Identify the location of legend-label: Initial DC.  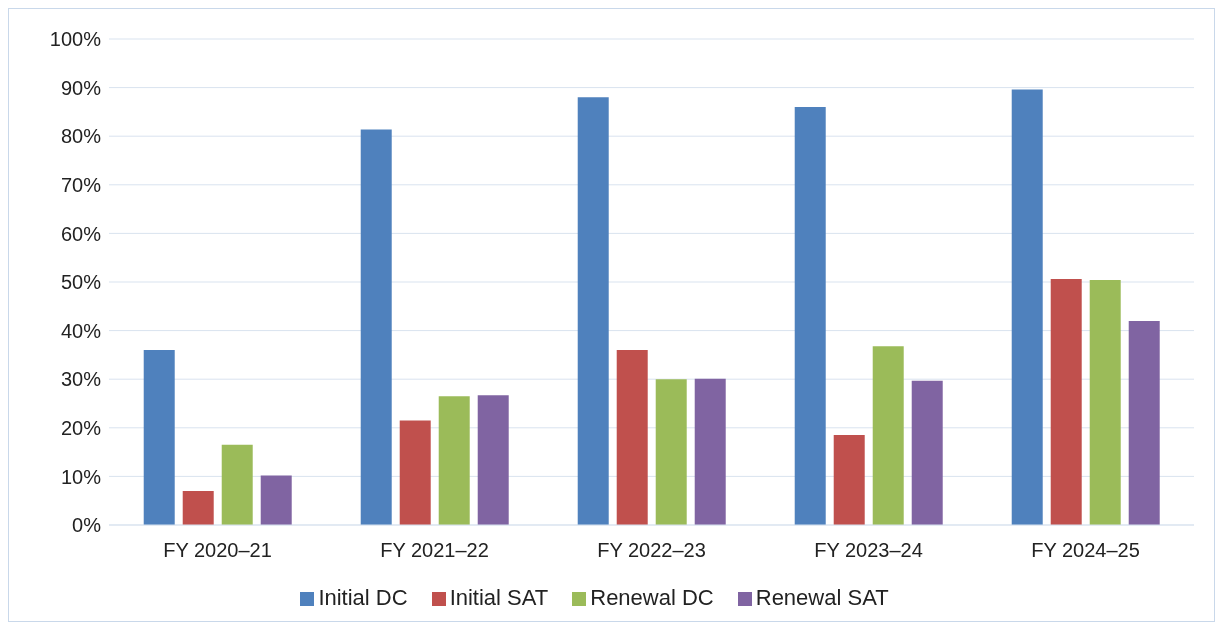
(363, 597).